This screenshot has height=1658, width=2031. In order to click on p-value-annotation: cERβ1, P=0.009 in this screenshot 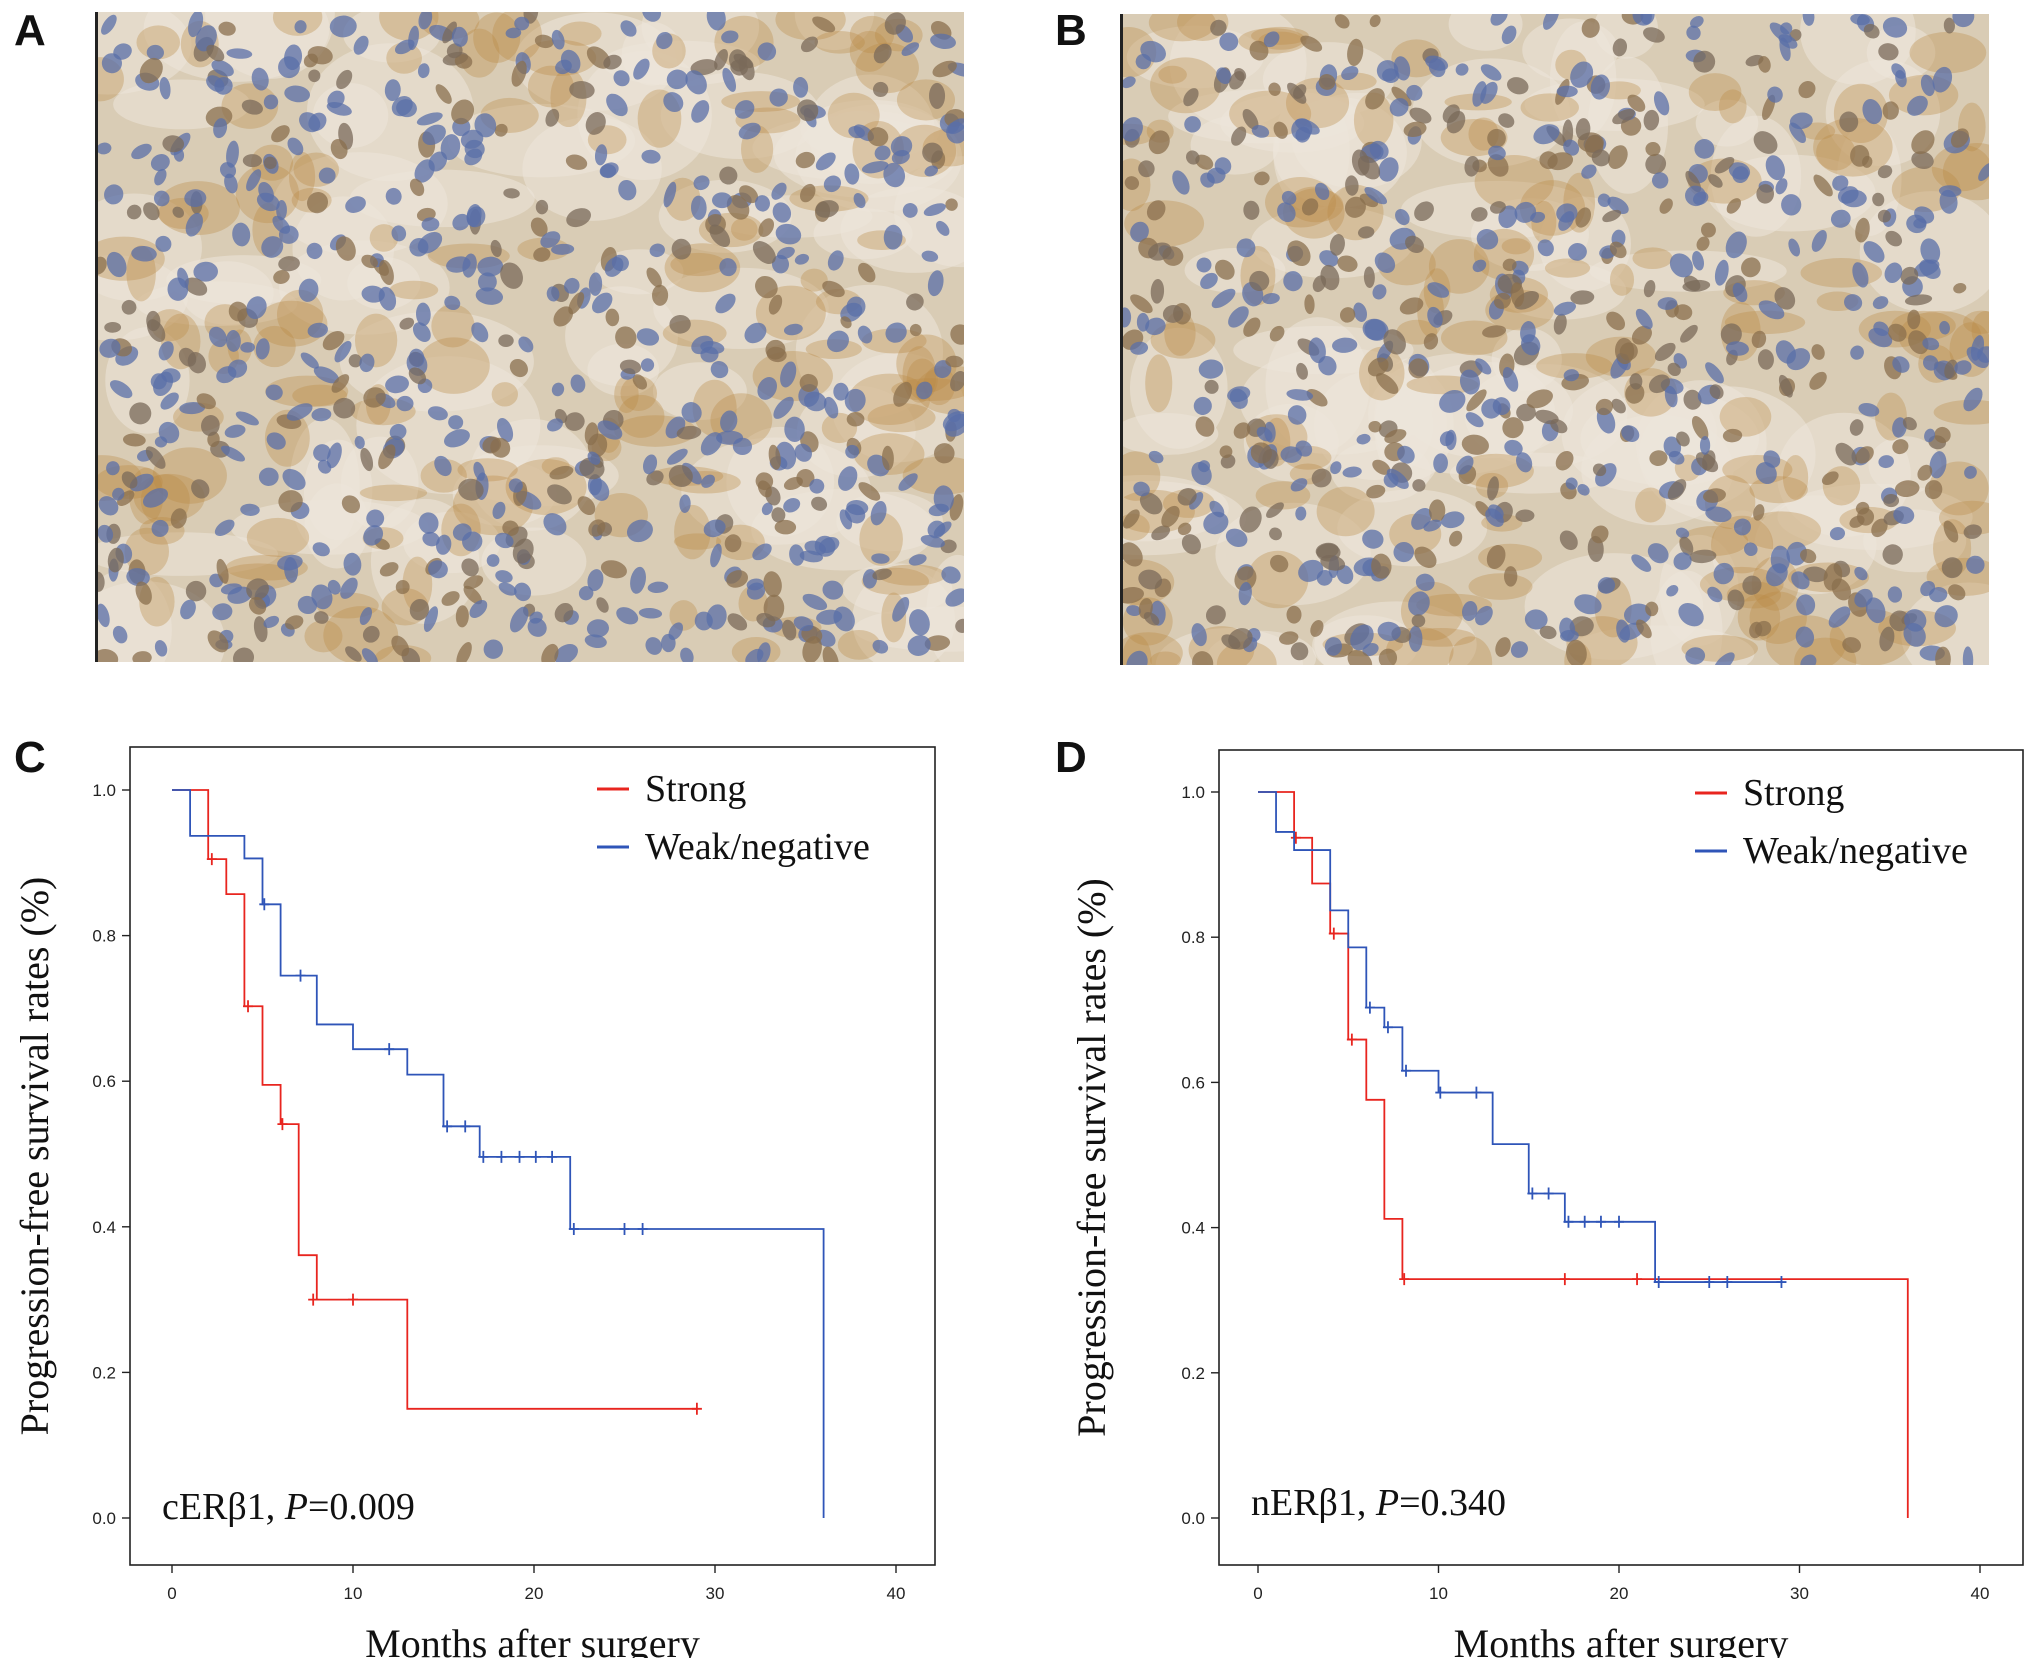, I will do `click(288, 1507)`.